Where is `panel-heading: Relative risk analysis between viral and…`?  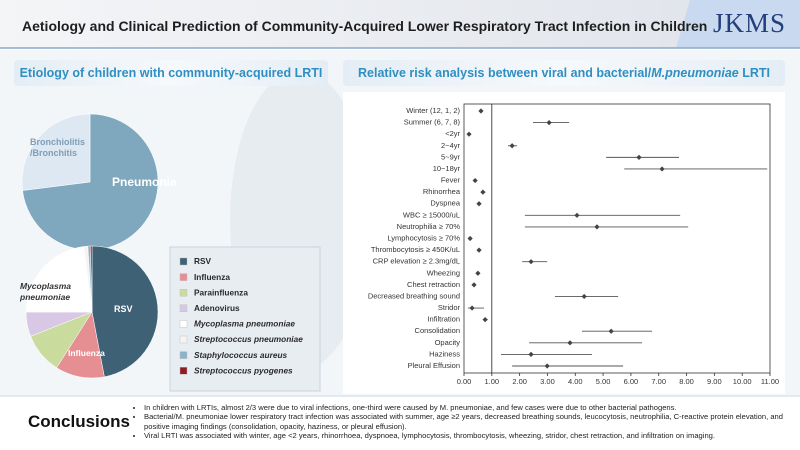
panel-heading: Relative risk analysis between viral and… is located at coordinates (564, 73).